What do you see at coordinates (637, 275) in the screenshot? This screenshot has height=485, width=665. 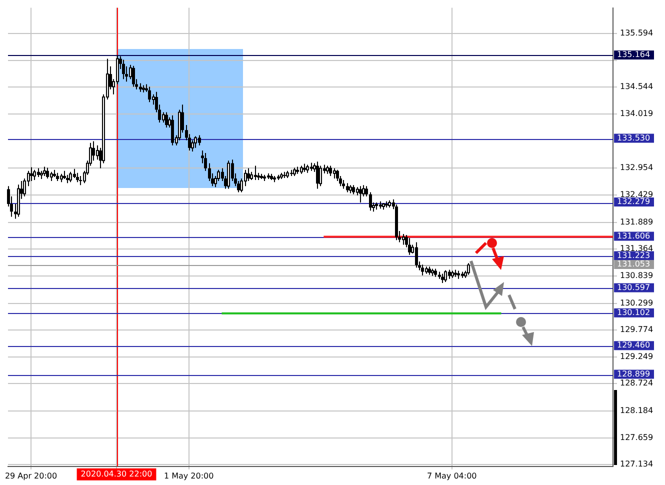 I see `y-tick-label: 130.839` at bounding box center [637, 275].